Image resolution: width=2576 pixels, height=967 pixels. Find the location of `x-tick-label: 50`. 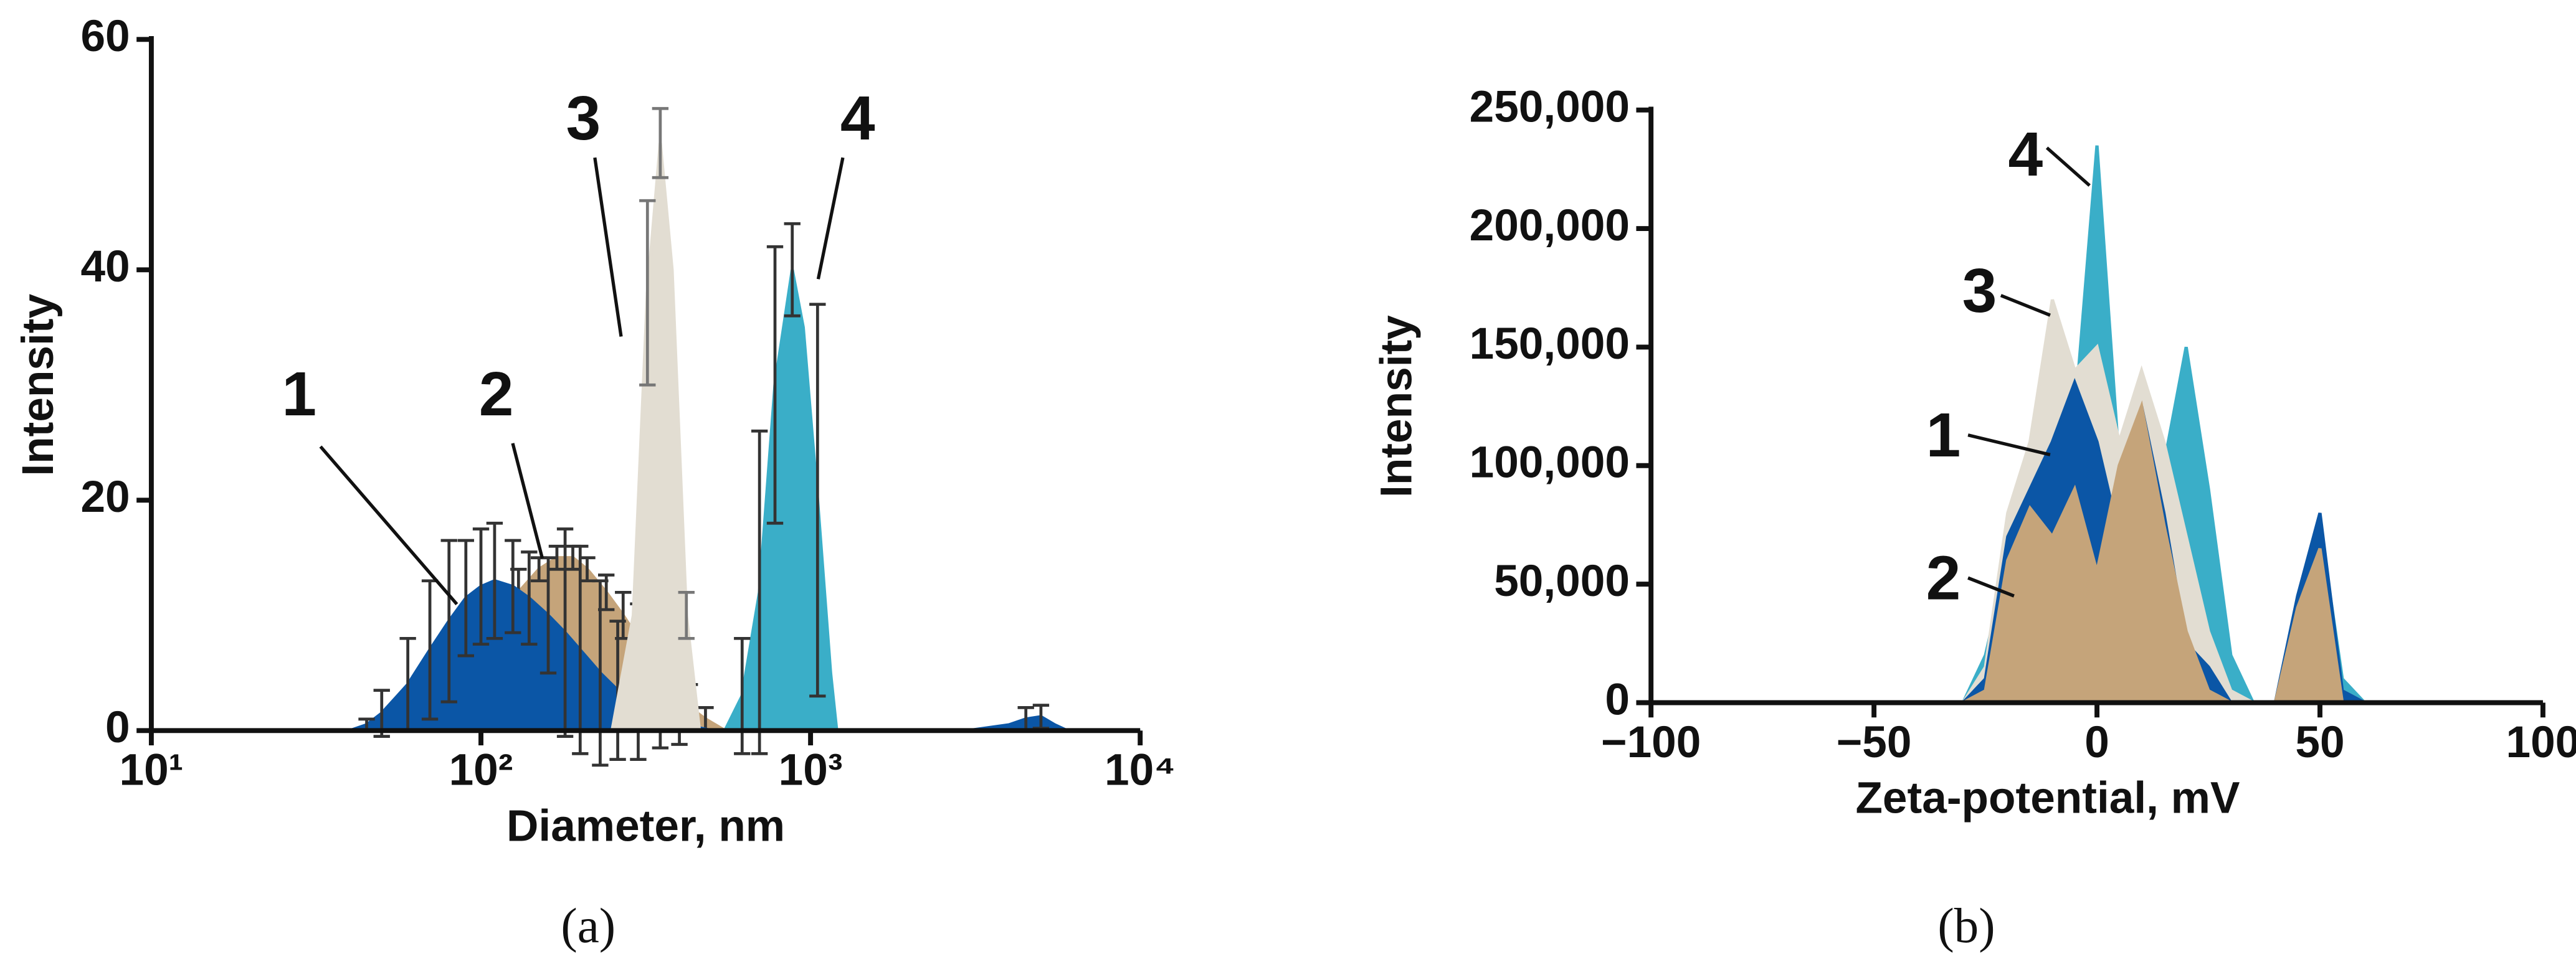

x-tick-label: 50 is located at coordinates (2319, 742).